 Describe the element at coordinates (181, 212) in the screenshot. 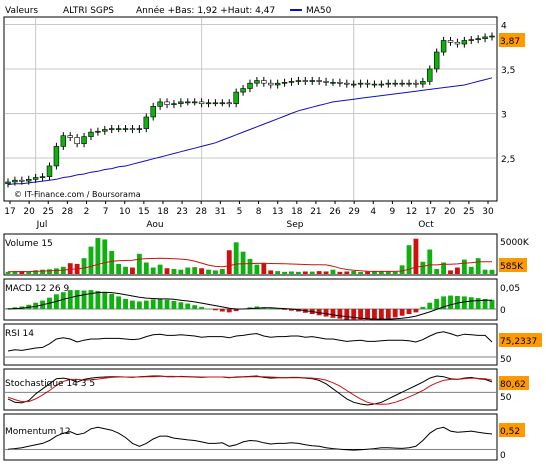

I see `x-tick-label: 23` at that location.